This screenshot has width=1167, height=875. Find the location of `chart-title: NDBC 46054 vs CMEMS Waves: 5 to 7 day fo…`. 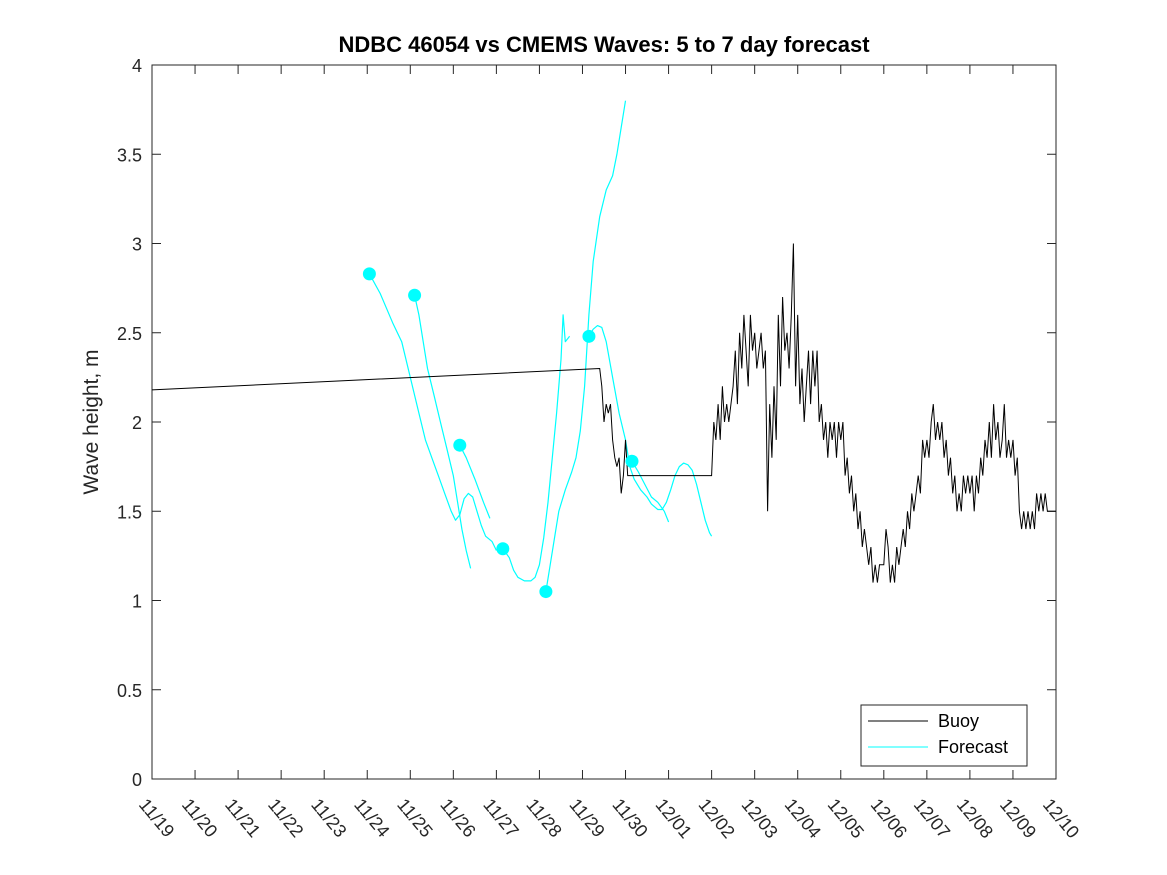

chart-title: NDBC 46054 vs CMEMS Waves: 5 to 7 day fo… is located at coordinates (604, 44).